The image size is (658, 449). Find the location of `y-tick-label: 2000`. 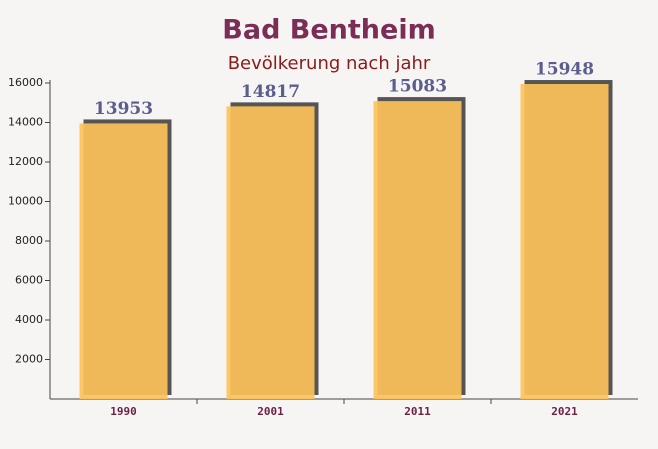

y-tick-label: 2000 is located at coordinates (29, 359).